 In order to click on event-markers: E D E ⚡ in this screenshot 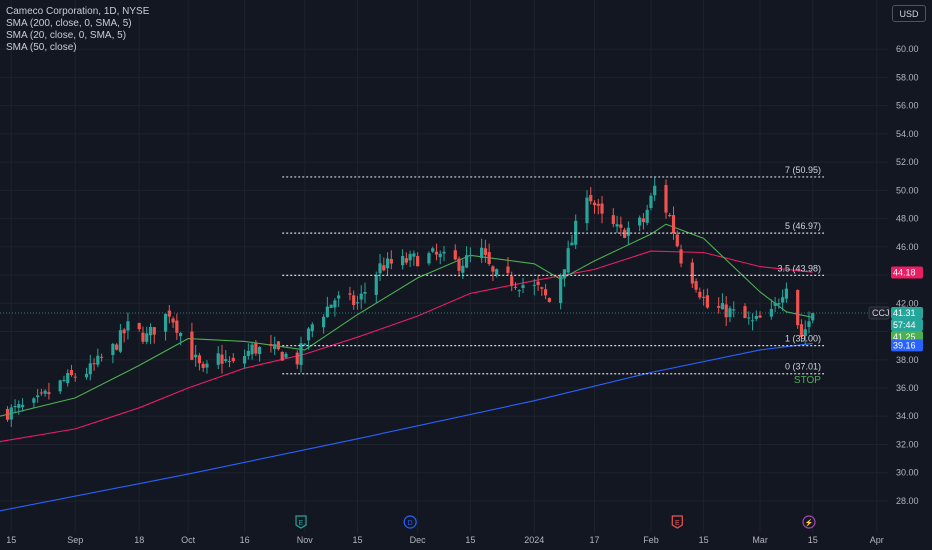, I will do `click(555, 522)`.